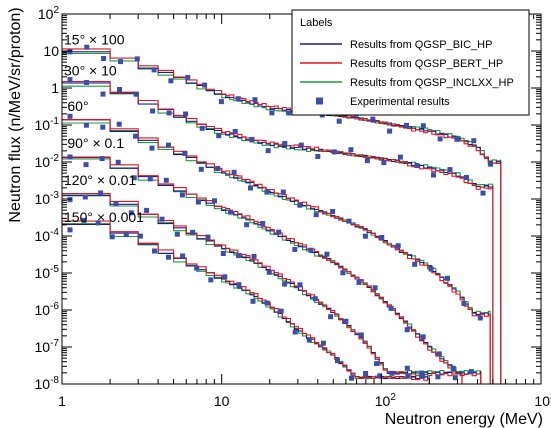 The height and width of the screenshot is (428, 551). I want to click on legend-label-0: Results from QGSP_BIC_HP, so click(421, 45).